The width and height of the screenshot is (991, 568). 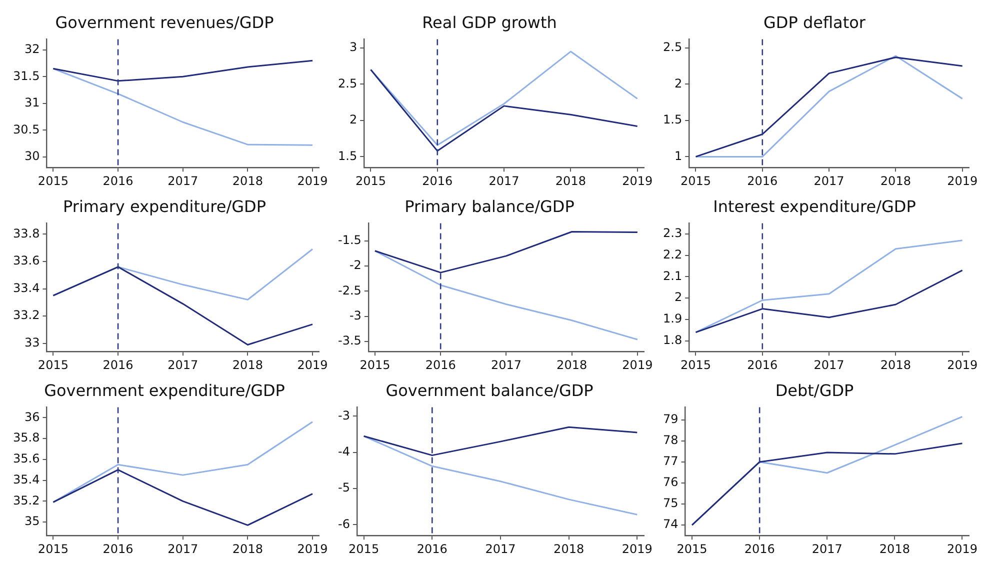 I want to click on chart-title: Primary expenditure/GDP, so click(x=164, y=206).